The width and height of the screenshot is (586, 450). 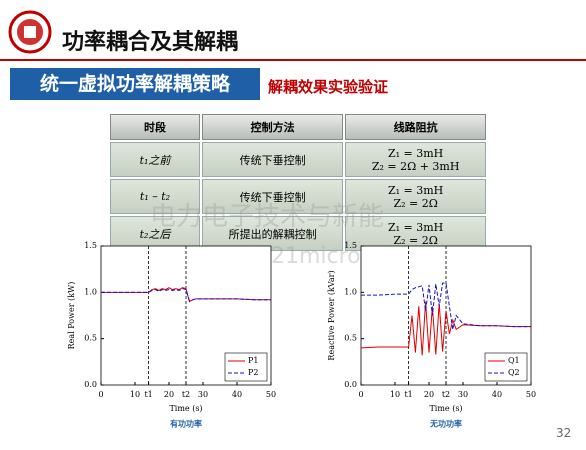 What do you see at coordinates (514, 372) in the screenshot?
I see `legend-label: Q2` at bounding box center [514, 372].